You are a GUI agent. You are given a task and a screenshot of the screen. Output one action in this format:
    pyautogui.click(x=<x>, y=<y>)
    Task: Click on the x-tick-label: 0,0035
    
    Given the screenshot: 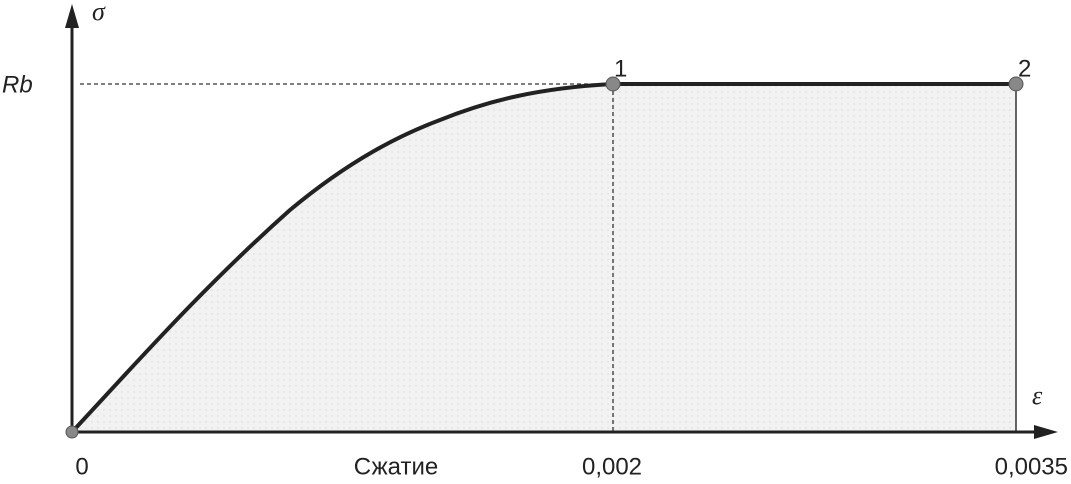 What is the action you would take?
    pyautogui.click(x=1031, y=466)
    